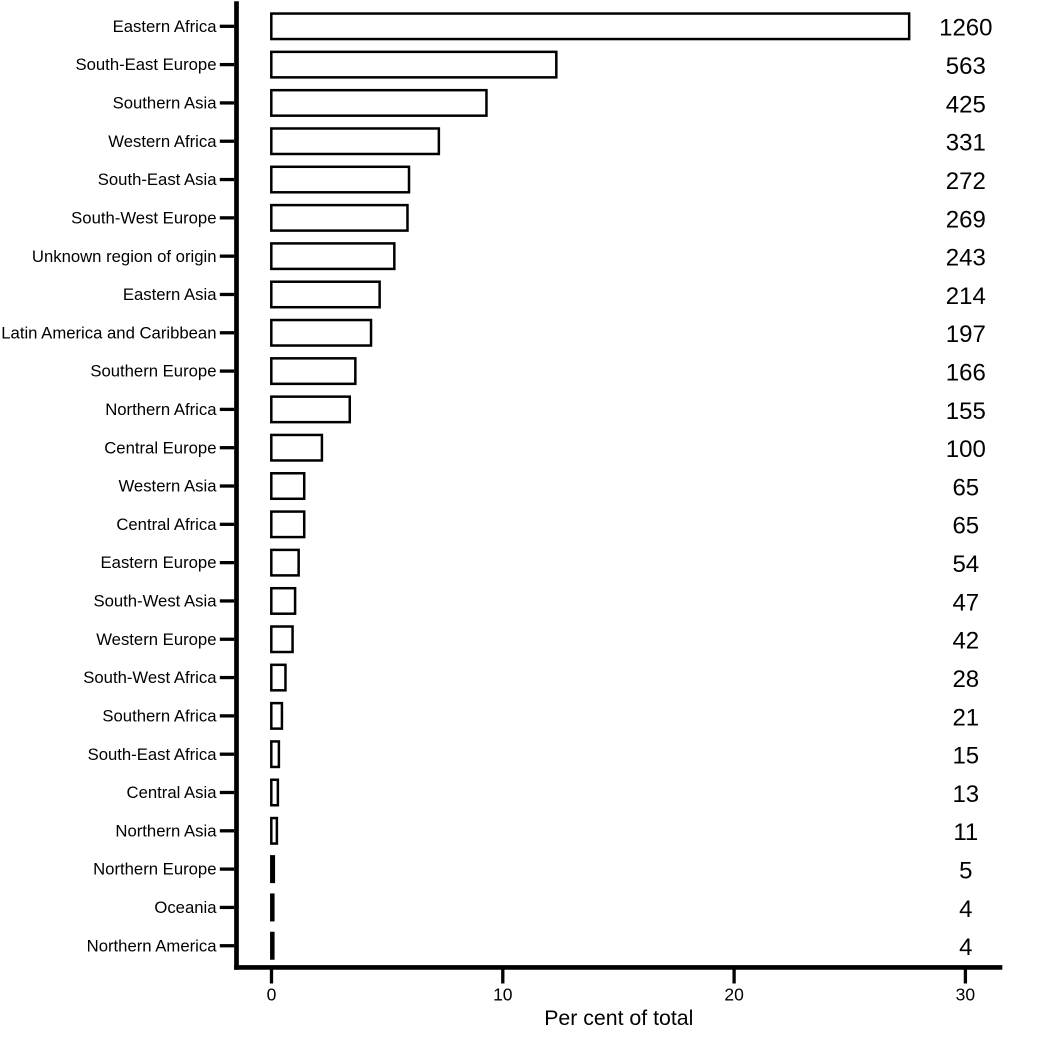 This screenshot has width=1040, height=1062. I want to click on svg-text: Central Europe, so click(160, 447).